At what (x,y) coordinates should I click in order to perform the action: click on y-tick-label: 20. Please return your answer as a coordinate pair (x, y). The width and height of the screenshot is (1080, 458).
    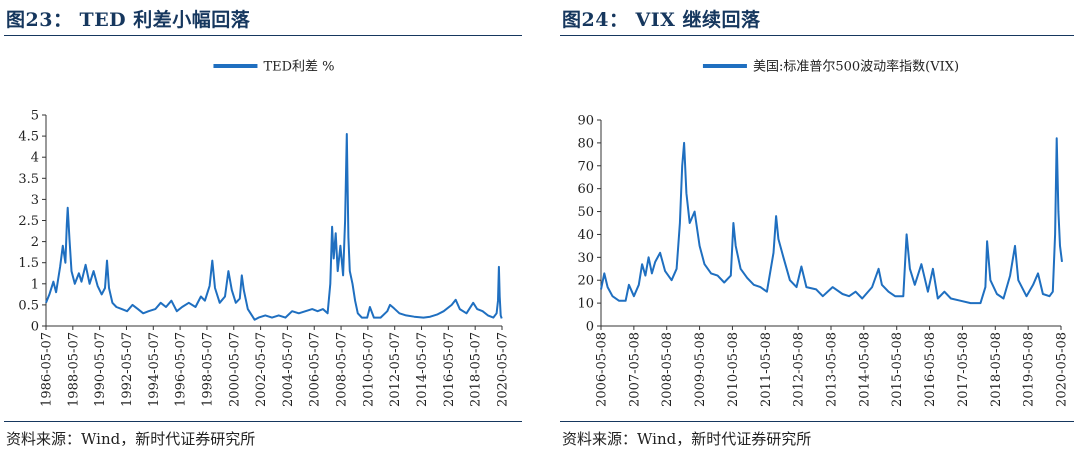
    Looking at the image, I should click on (585, 281).